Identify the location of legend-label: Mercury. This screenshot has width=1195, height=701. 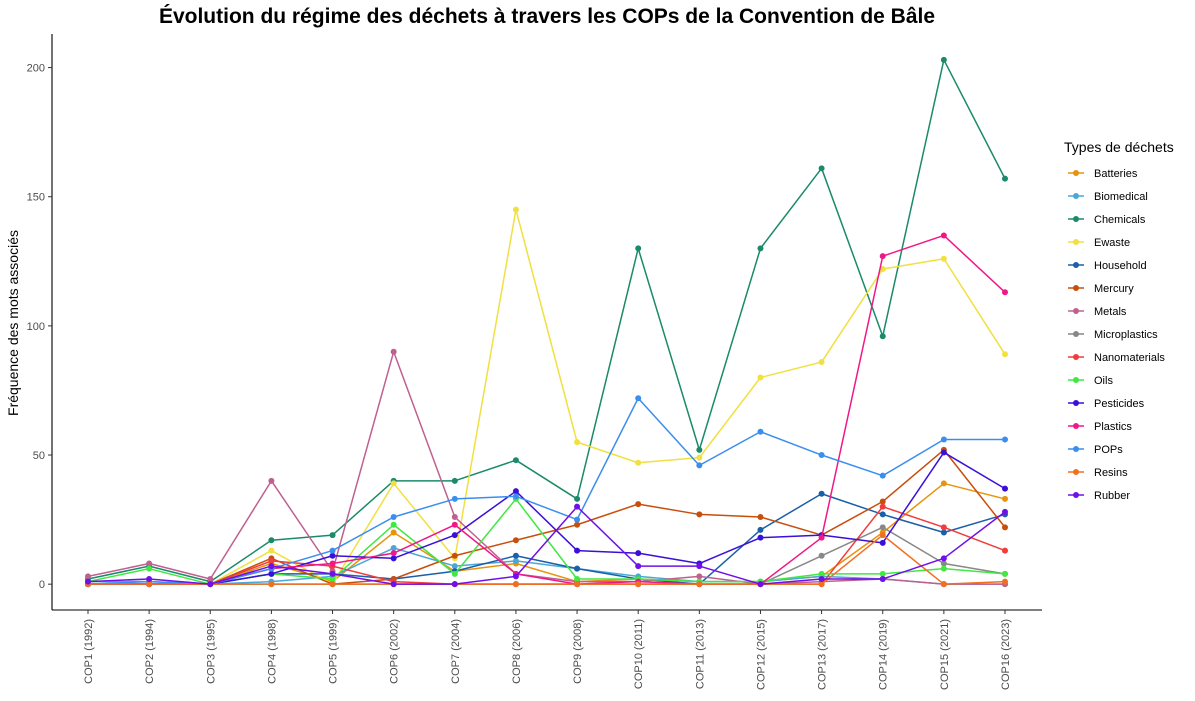
(1114, 289).